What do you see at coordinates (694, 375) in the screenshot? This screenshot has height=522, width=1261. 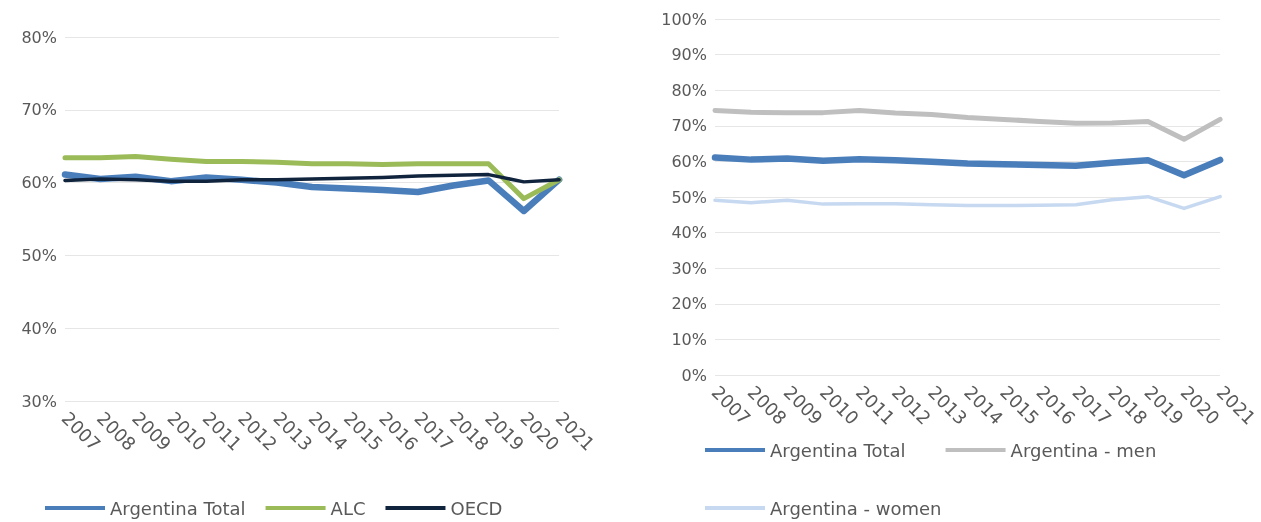 I see `y-tick-label: 0%` at bounding box center [694, 375].